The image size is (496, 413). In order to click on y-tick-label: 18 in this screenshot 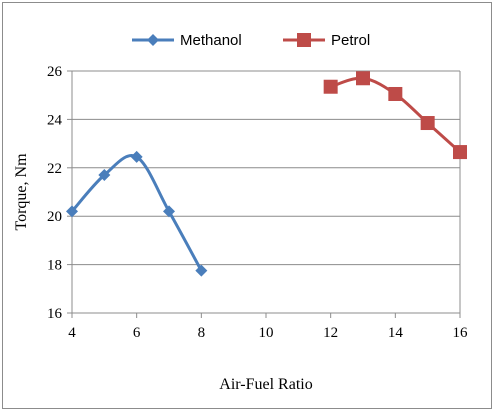, I will do `click(54, 266)`.